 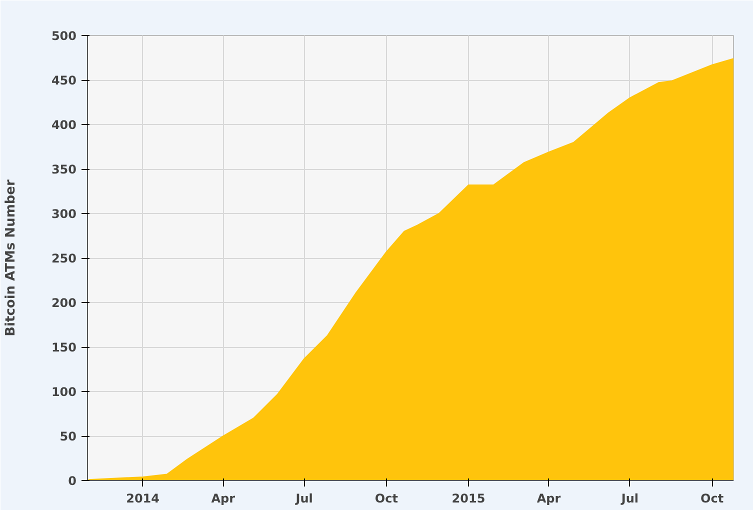 I want to click on y-tick-label: 200, so click(x=64, y=303).